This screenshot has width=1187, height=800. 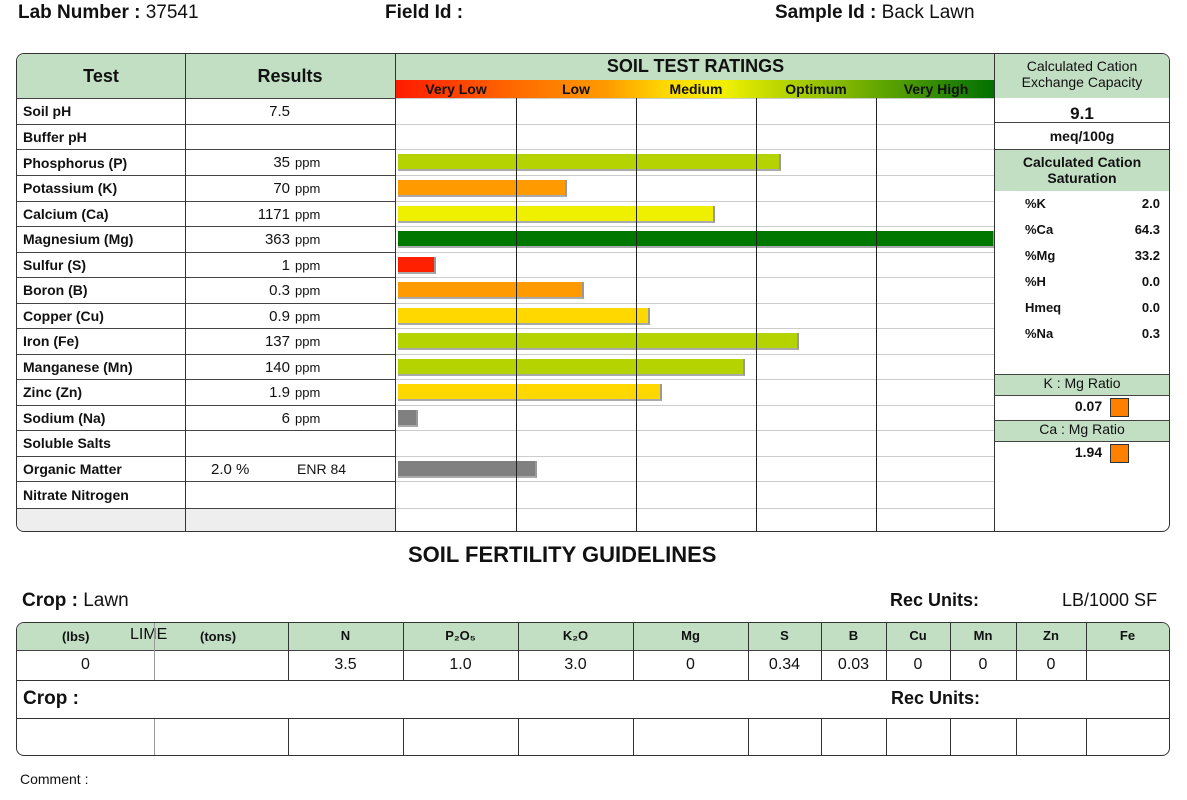 What do you see at coordinates (1082, 113) in the screenshot?
I see `cec-value: 9.1` at bounding box center [1082, 113].